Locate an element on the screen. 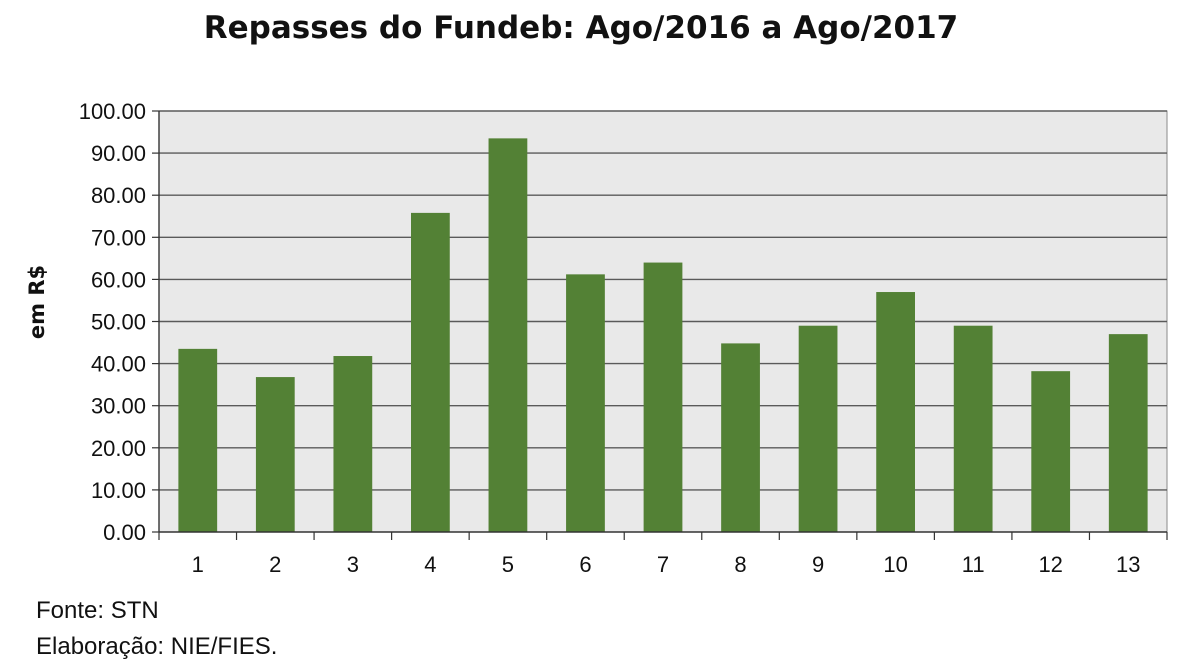  x-tick-label: 8 is located at coordinates (740, 564).